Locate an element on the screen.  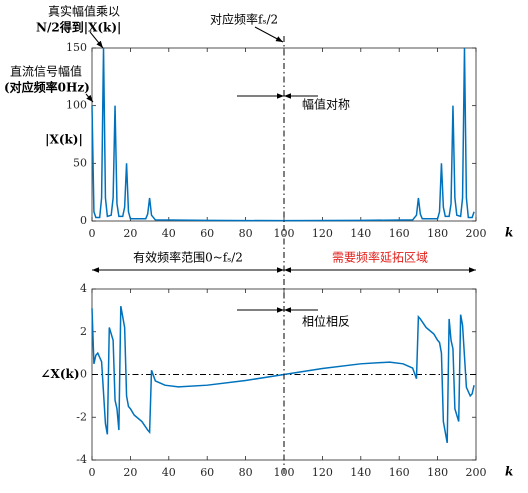
annotation: 需要频率延拓区域 is located at coordinates (380, 257).